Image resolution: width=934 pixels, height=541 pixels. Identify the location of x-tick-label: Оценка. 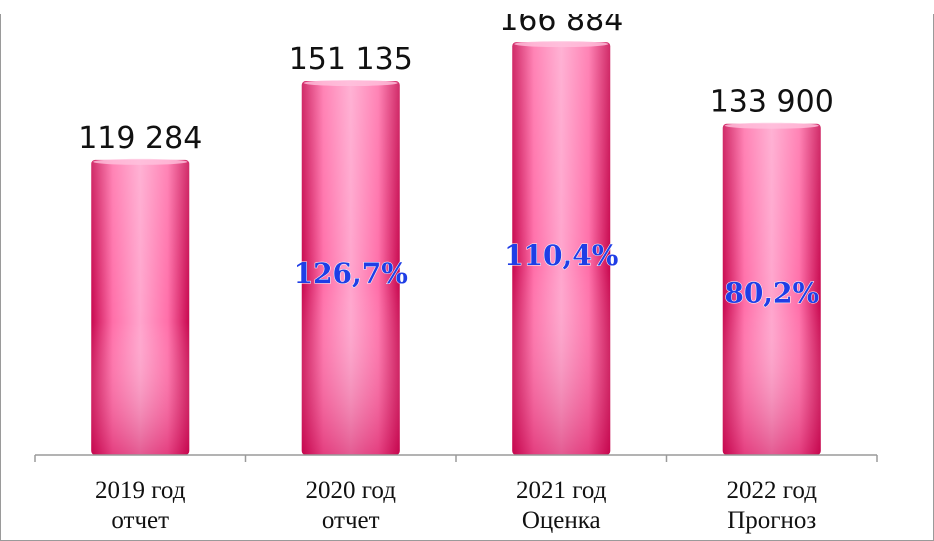
(561, 520).